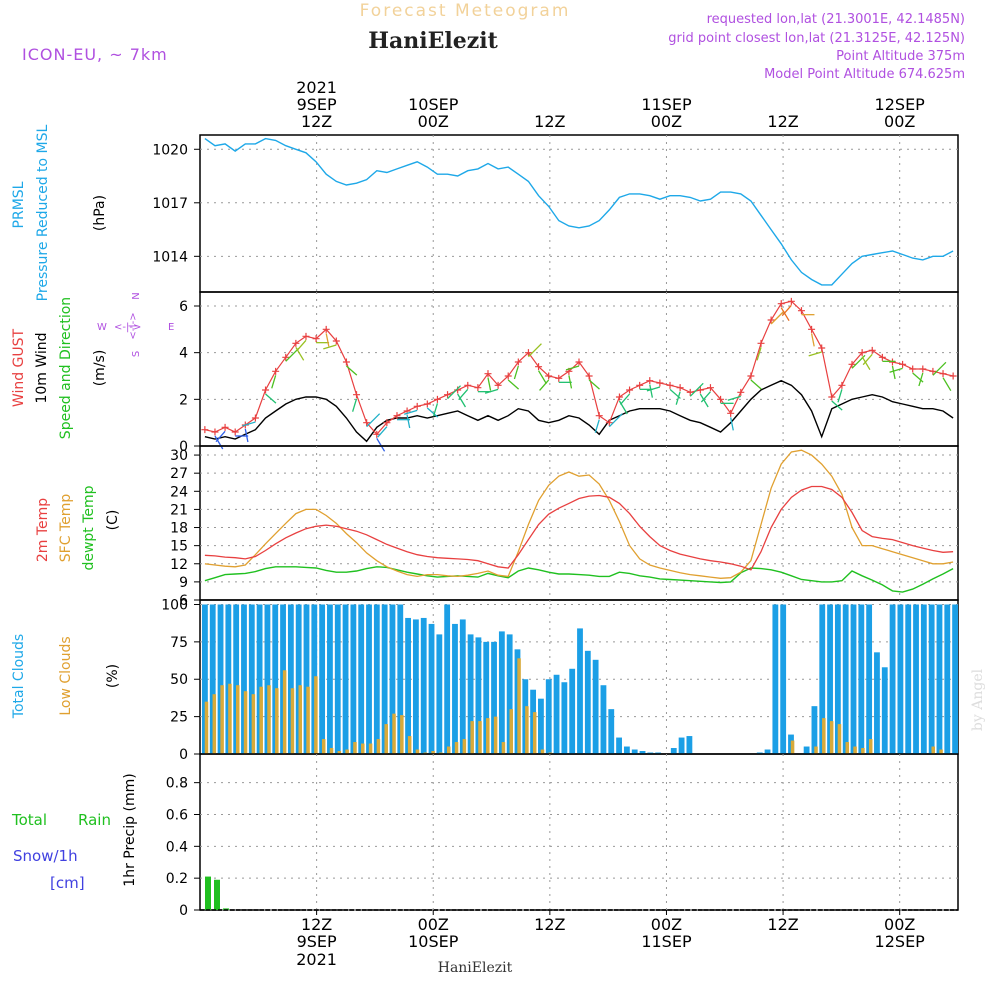  What do you see at coordinates (113, 676) in the screenshot?
I see `cloud-unit: (%)` at bounding box center [113, 676].